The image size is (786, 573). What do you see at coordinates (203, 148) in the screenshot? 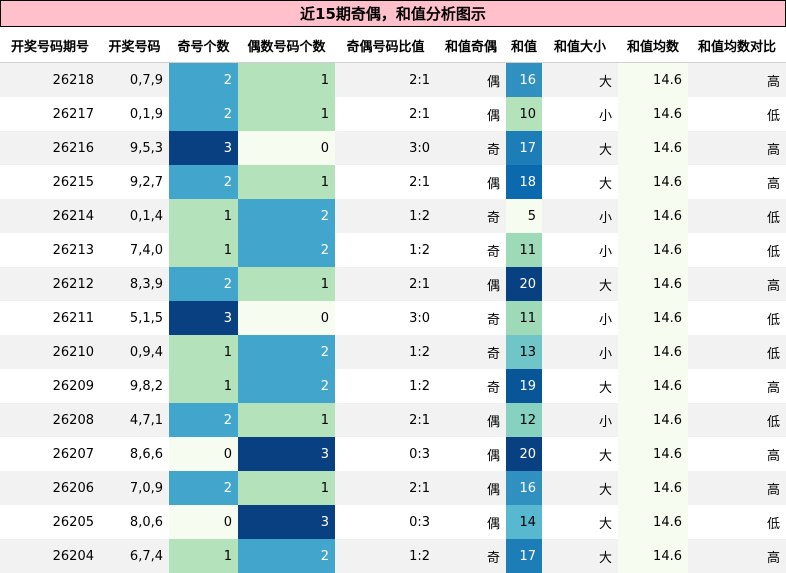
I see `cell-odd-count: 3` at bounding box center [203, 148].